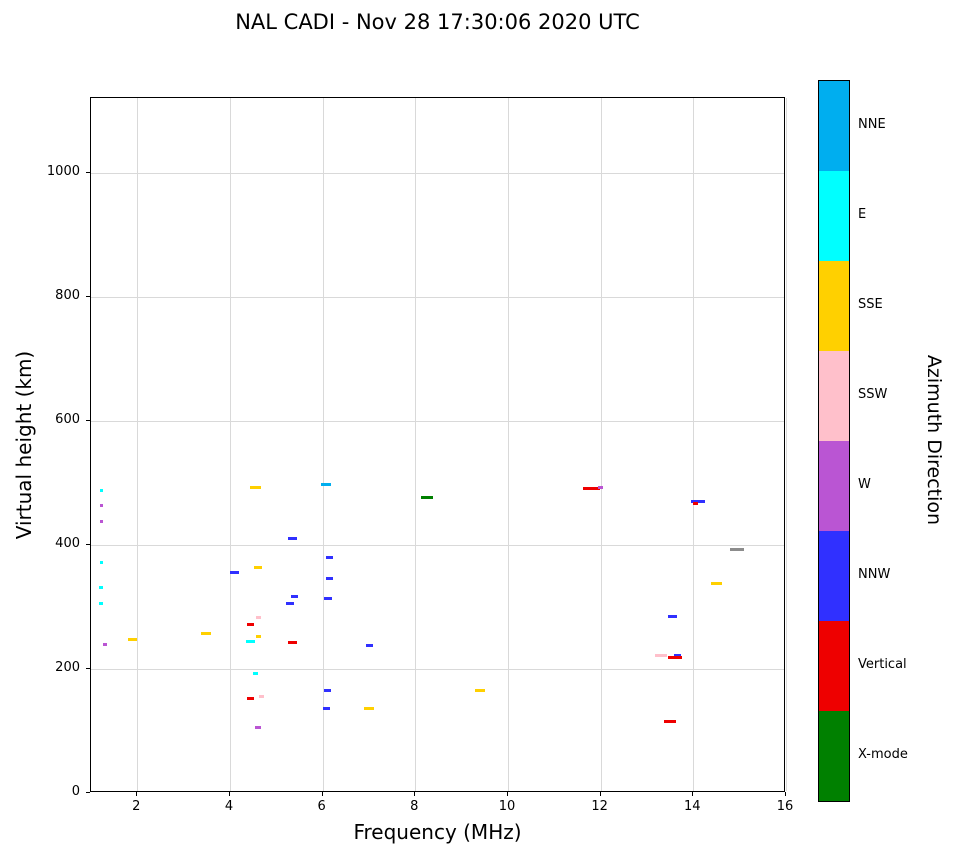 Image resolution: width=958 pixels, height=857 pixels. What do you see at coordinates (136, 806) in the screenshot?
I see `x-tick-label: 2` at bounding box center [136, 806].